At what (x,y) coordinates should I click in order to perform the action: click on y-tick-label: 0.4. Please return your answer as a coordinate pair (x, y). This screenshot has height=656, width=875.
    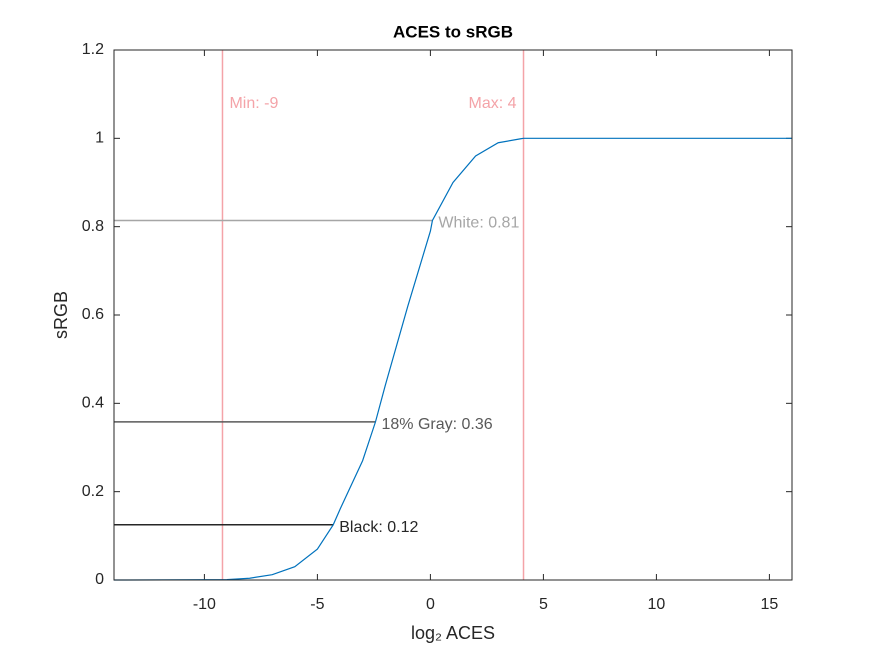
    Looking at the image, I should click on (93, 403).